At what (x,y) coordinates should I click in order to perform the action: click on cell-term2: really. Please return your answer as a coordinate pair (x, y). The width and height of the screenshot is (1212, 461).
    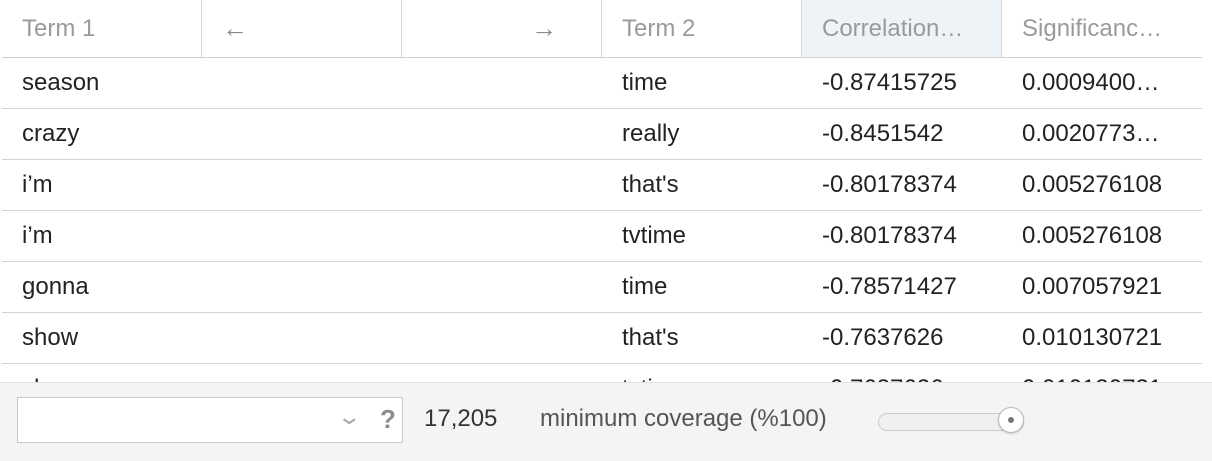
    Looking at the image, I should click on (702, 134).